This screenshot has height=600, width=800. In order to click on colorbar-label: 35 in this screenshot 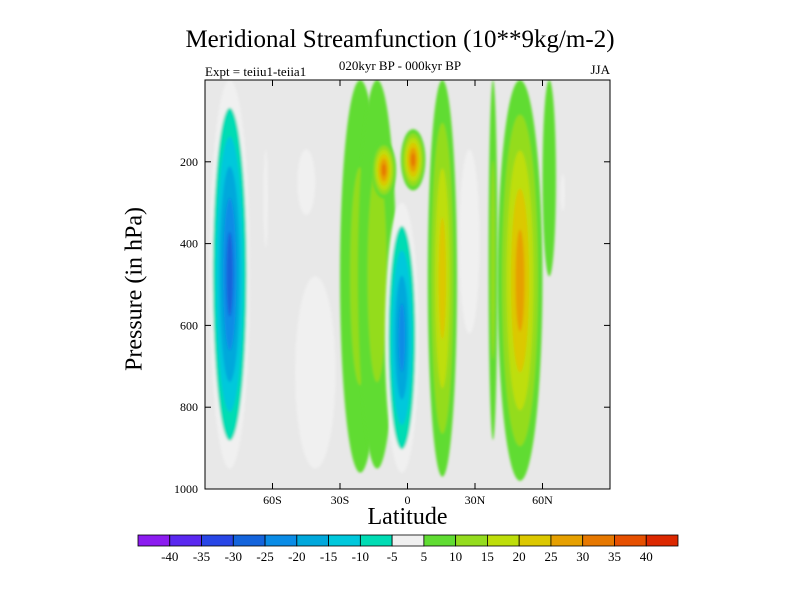, I will do `click(614, 556)`.